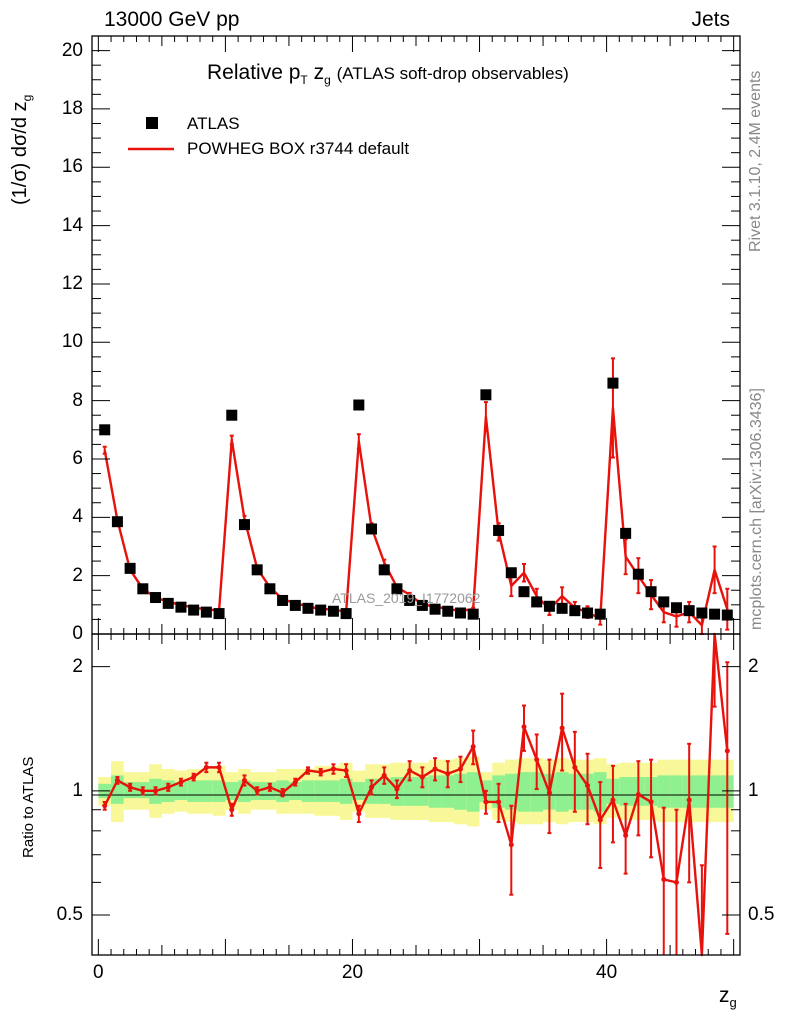 This screenshot has height=1024, width=786. Describe the element at coordinates (28, 807) in the screenshot. I see `ratio-ylabel: Ratio to ATLAS` at that location.